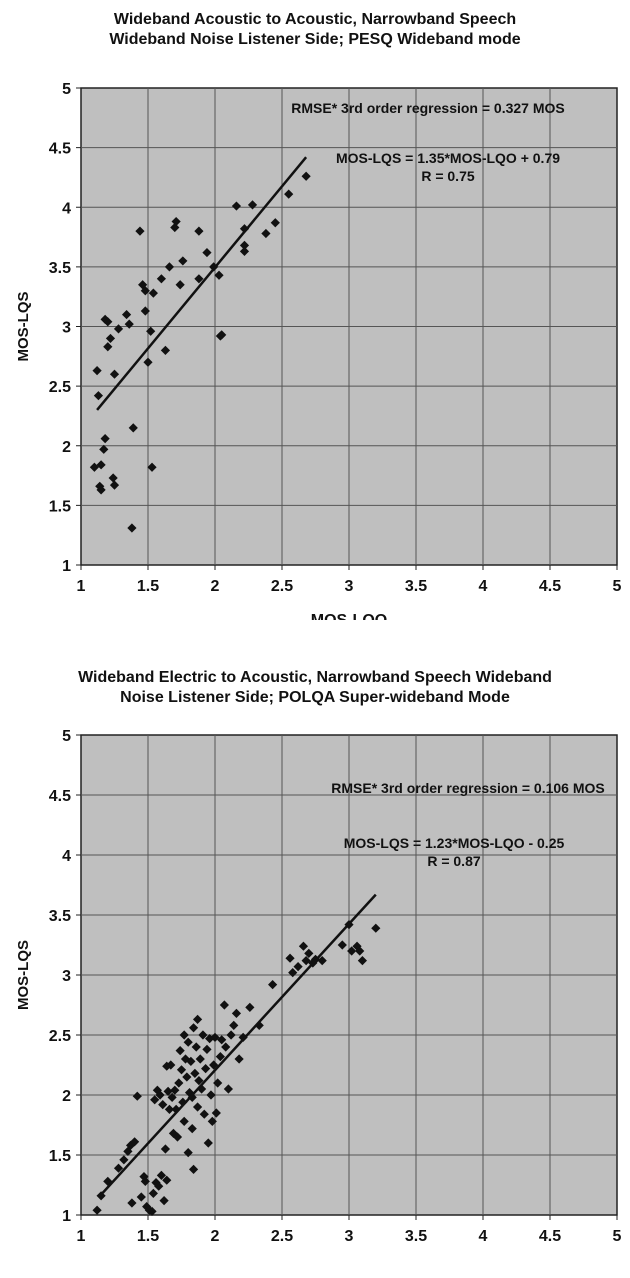 The width and height of the screenshot is (630, 1278). Describe the element at coordinates (60, 796) in the screenshot. I see `y-tick-label: 4.5` at that location.